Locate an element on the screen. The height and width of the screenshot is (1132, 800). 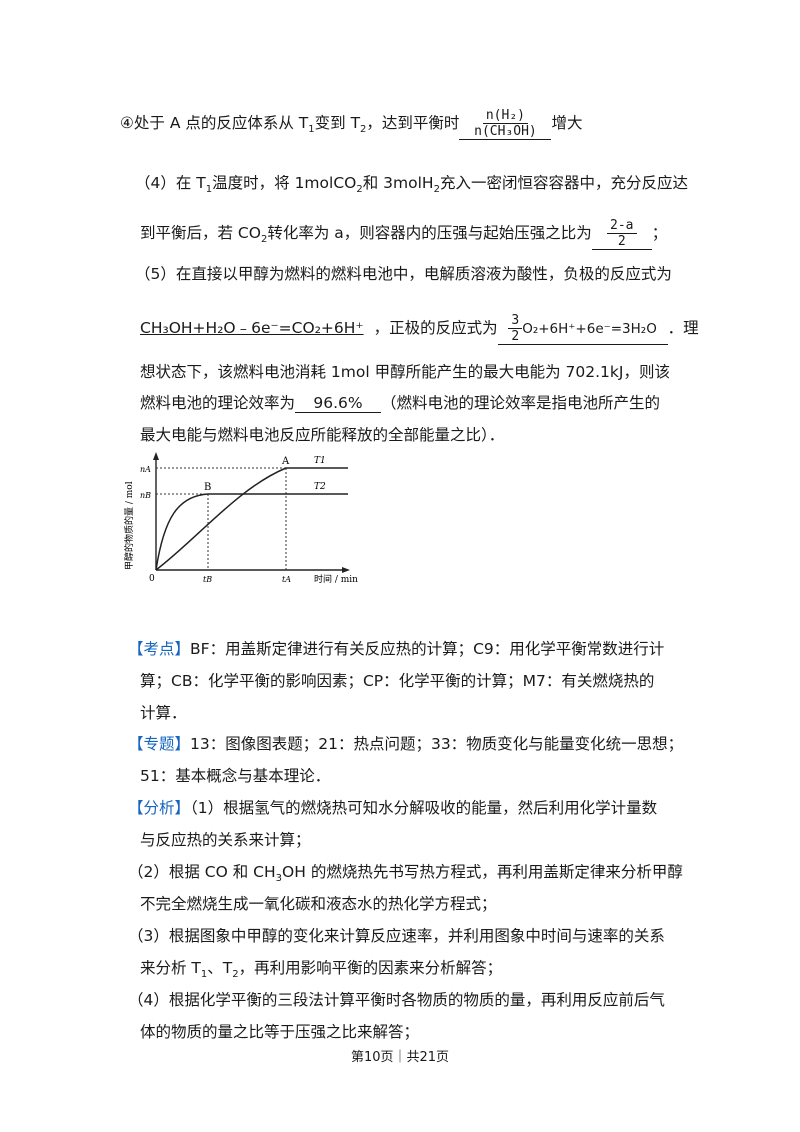
answer-blank: n(H₂) n(CH₃OH) is located at coordinates (505, 124).